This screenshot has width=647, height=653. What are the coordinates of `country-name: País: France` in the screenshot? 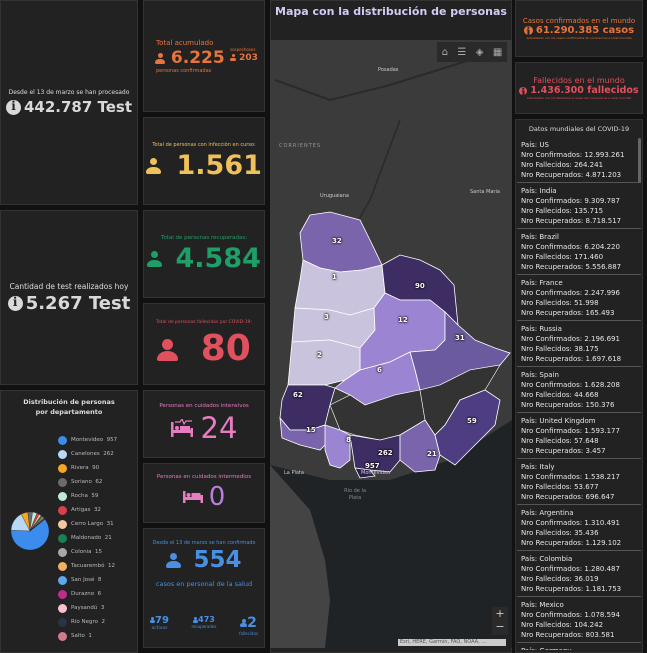 It's located at (579, 283).